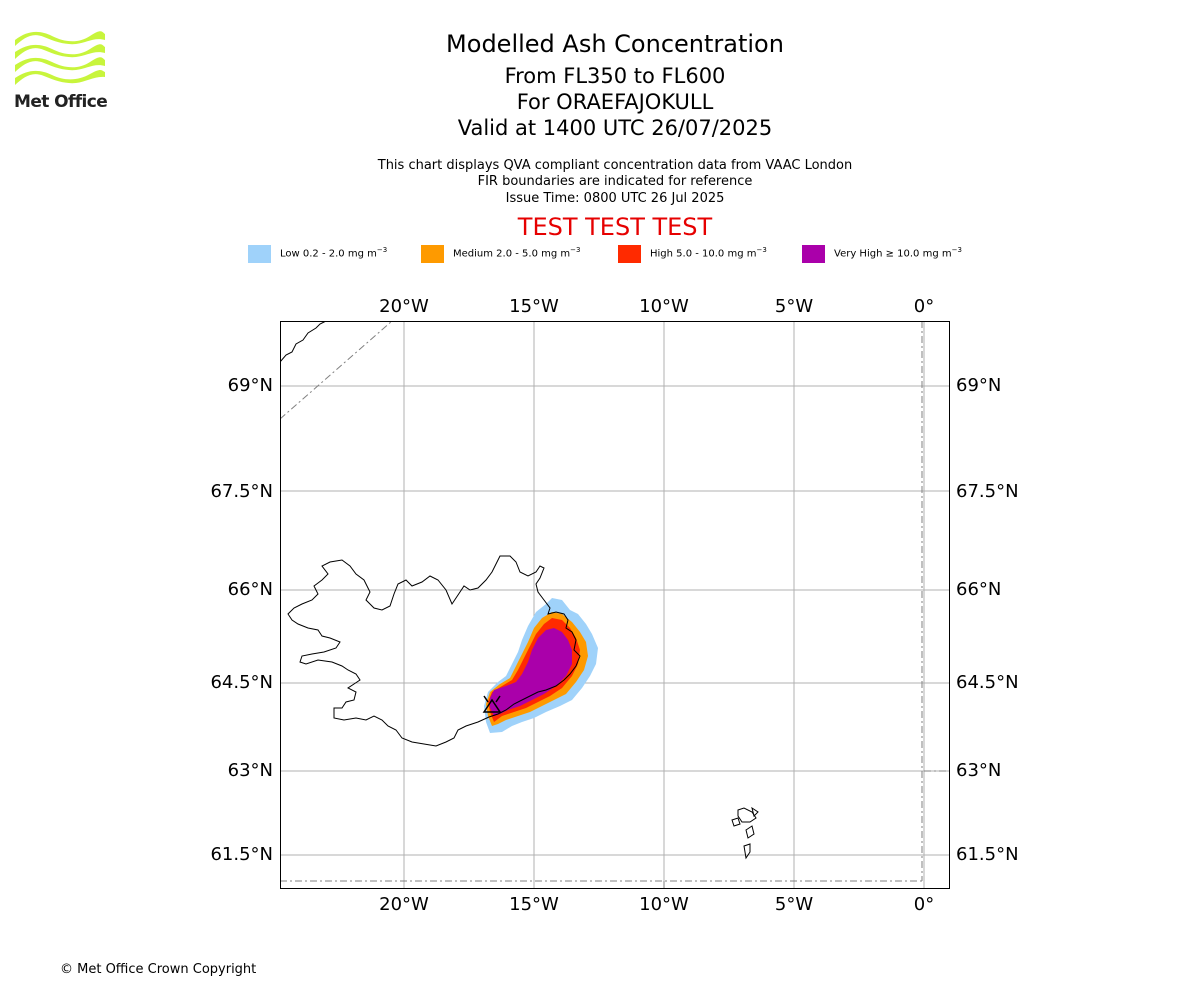  I want to click on greenland-coastline, so click(303, 342).